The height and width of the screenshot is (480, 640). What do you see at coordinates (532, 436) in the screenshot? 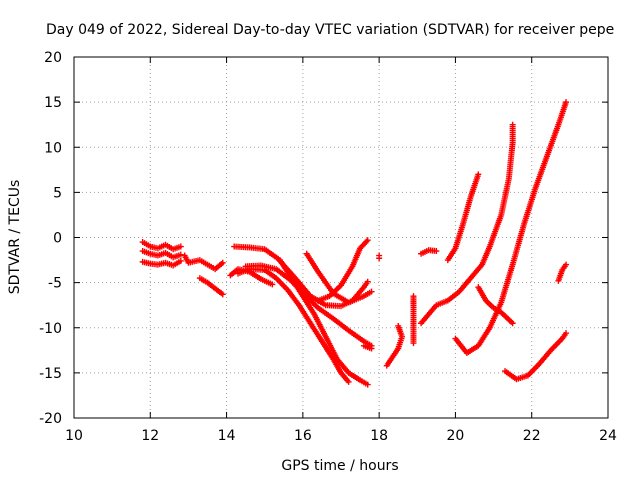
I see `x-tick-label: 22` at bounding box center [532, 436].